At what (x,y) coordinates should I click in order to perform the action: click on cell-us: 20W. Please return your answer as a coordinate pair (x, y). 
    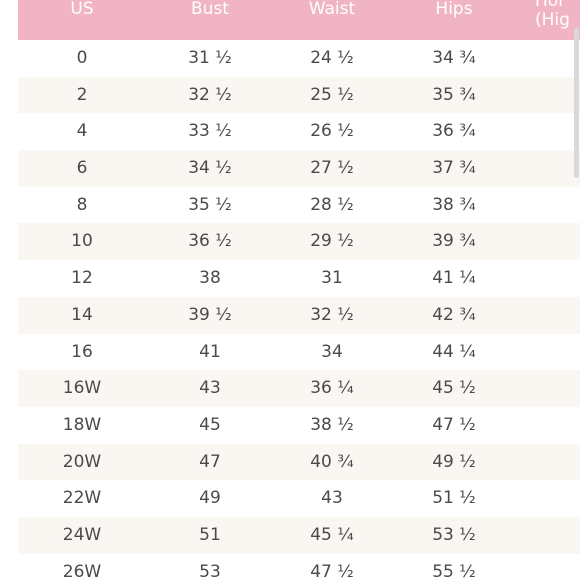
    Looking at the image, I should click on (82, 461).